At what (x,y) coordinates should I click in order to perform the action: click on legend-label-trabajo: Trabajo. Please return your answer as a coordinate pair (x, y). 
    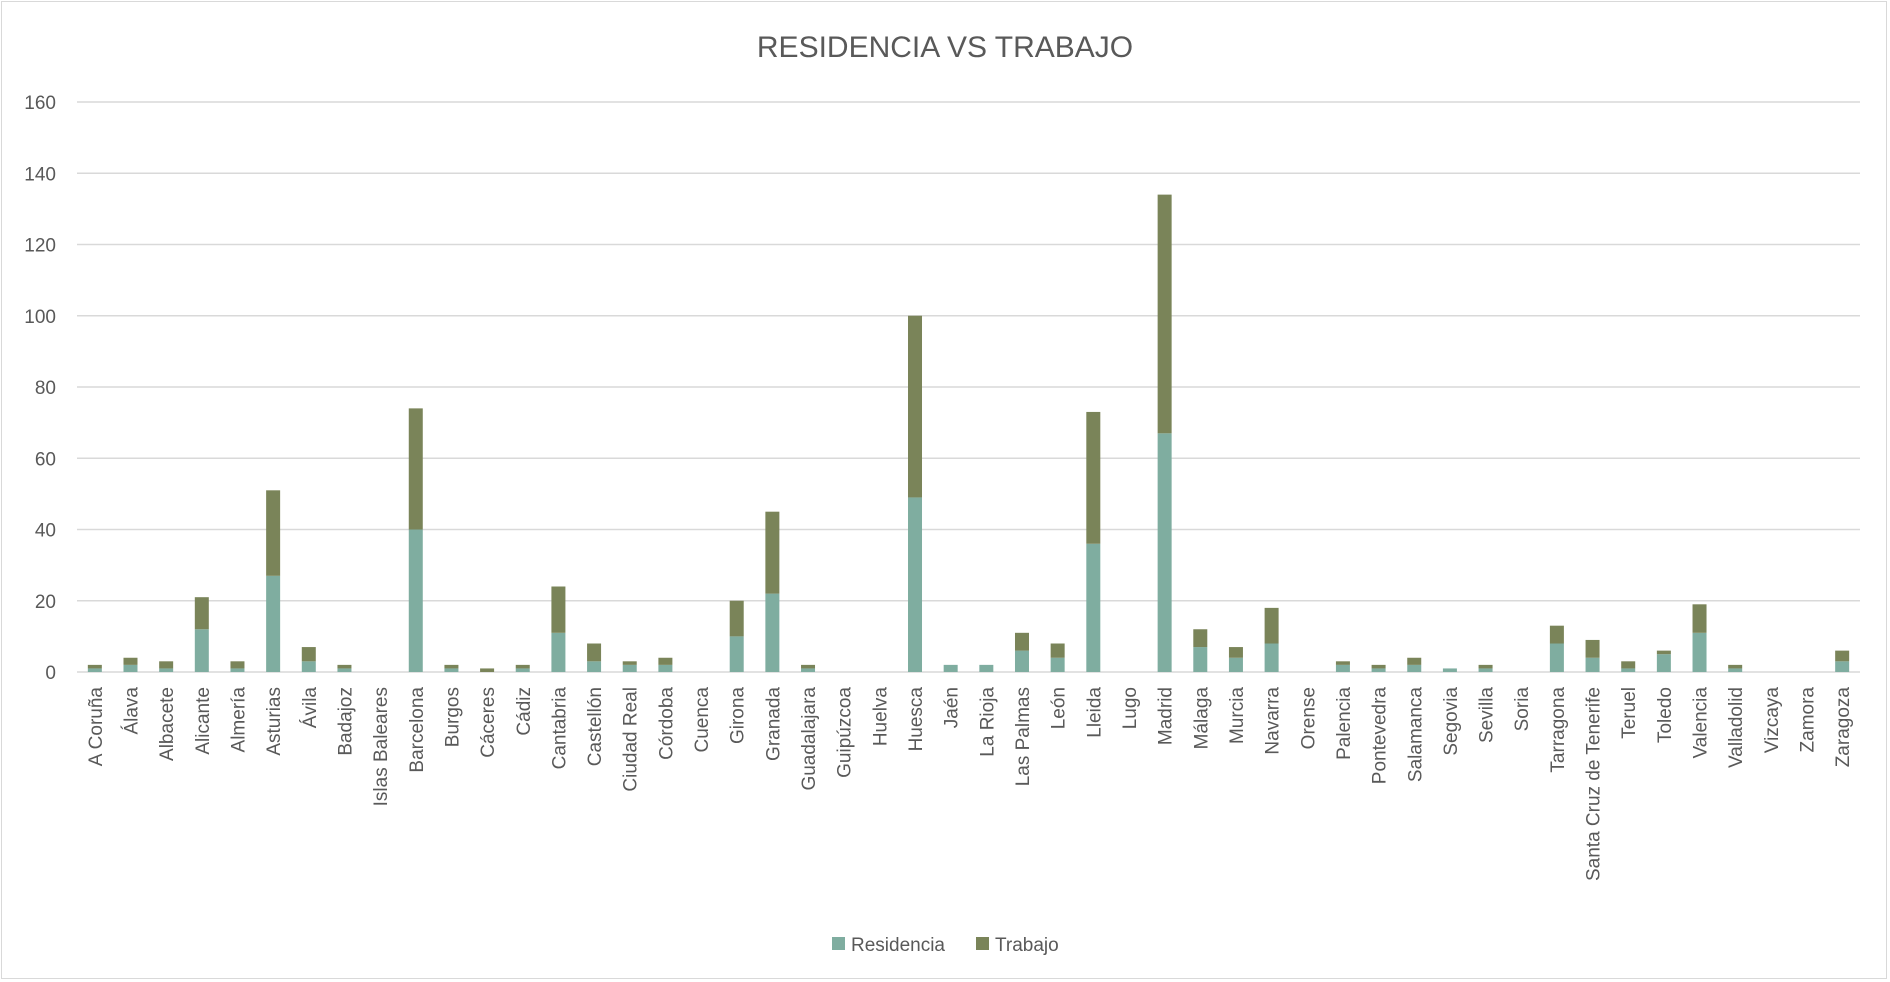
    Looking at the image, I should click on (1027, 945).